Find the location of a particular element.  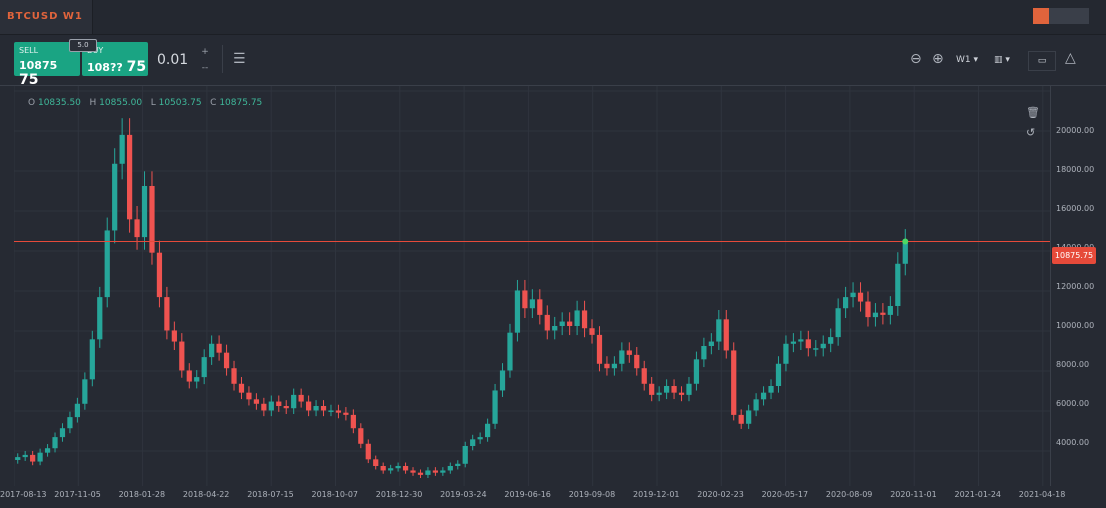

time-axis-label: 2018-10-07 is located at coordinates (335, 494).